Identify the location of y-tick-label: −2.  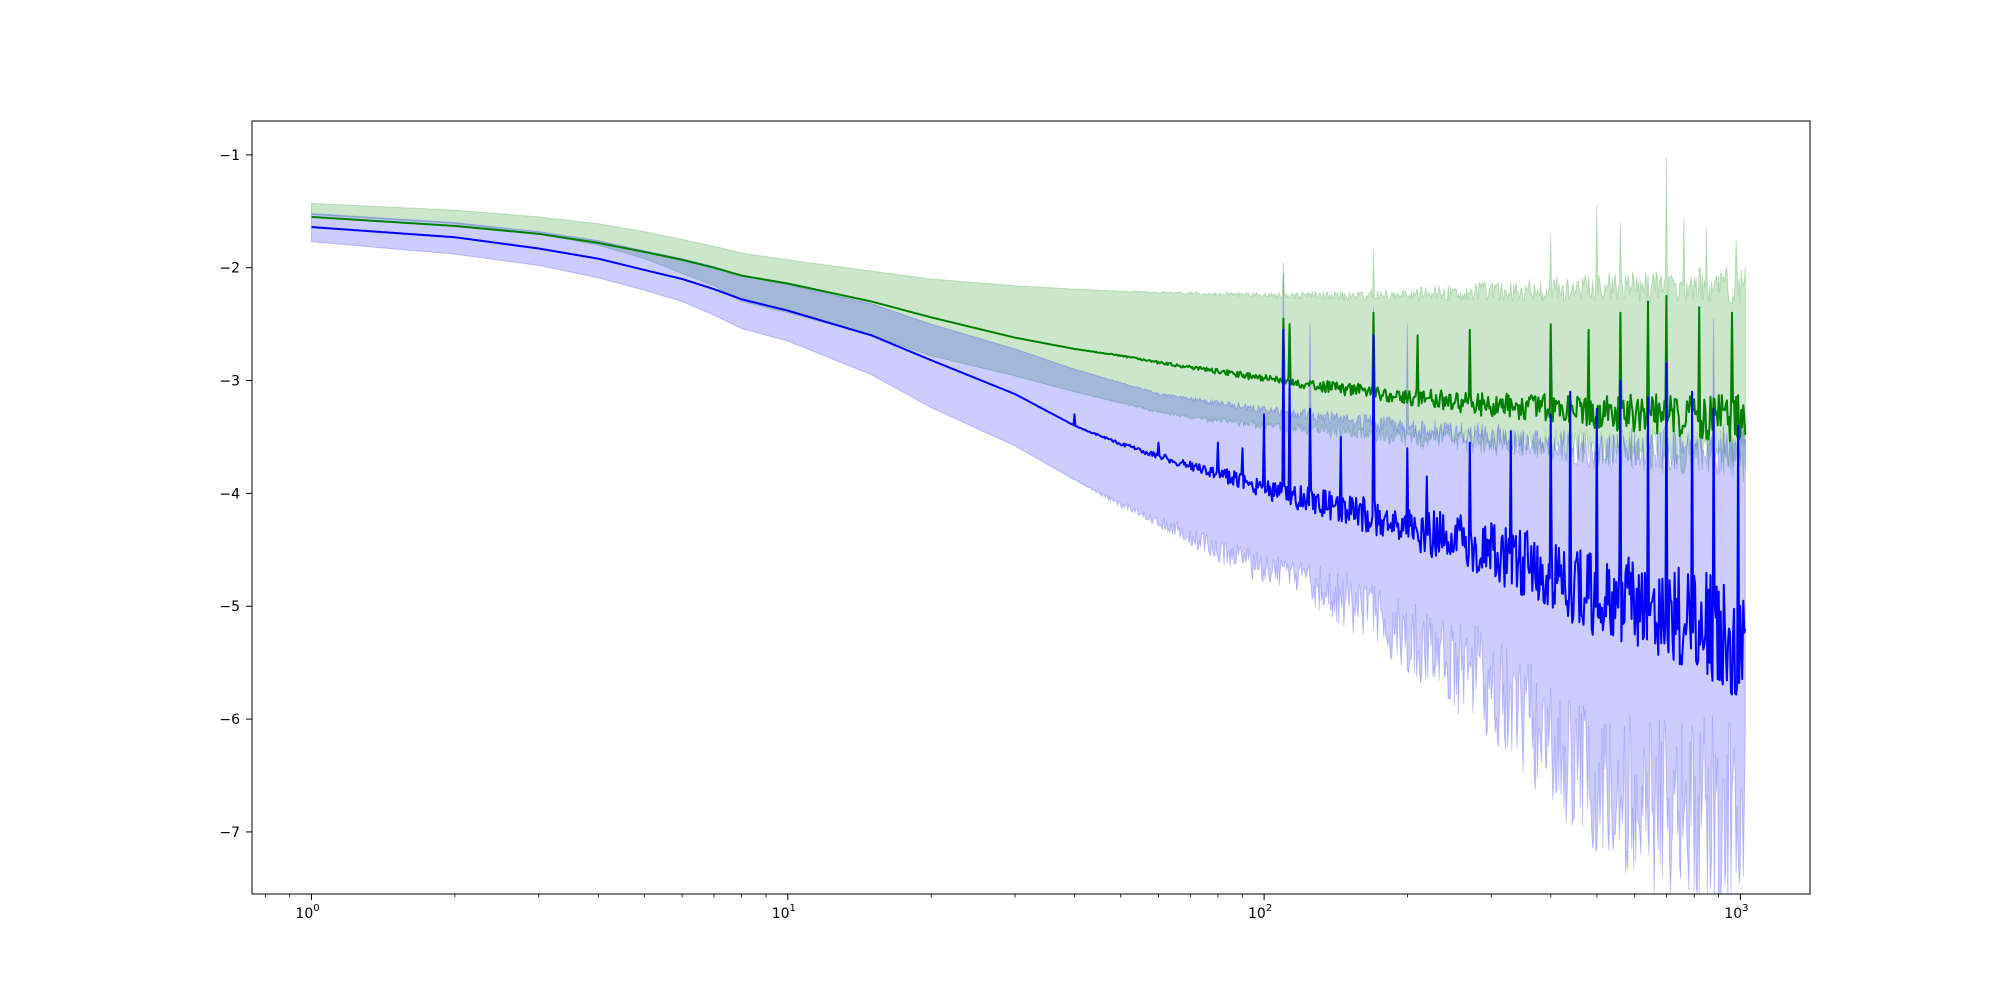
(229, 269).